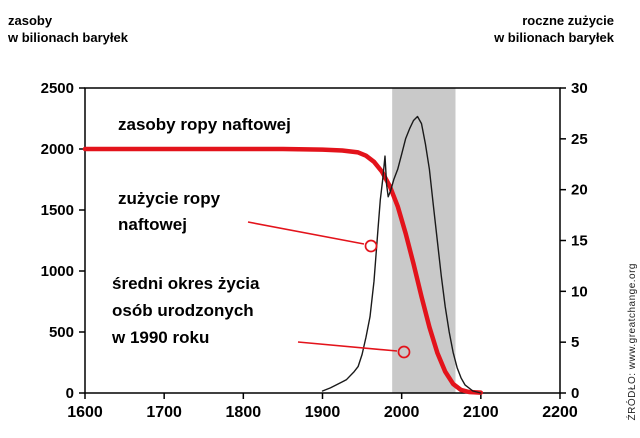  Describe the element at coordinates (30, 20) in the screenshot. I see `left-axis-title-line1: zasoby` at that location.